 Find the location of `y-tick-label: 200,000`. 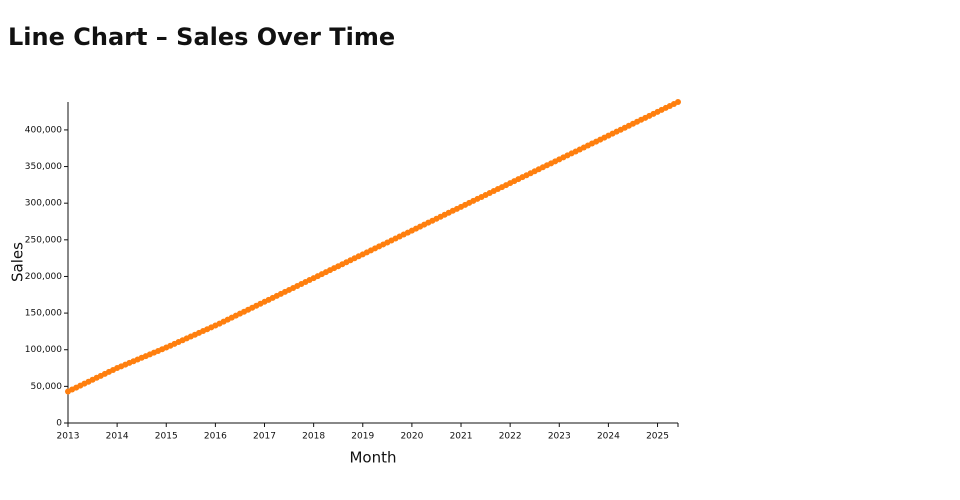

y-tick-label: 200,000 is located at coordinates (43, 277).